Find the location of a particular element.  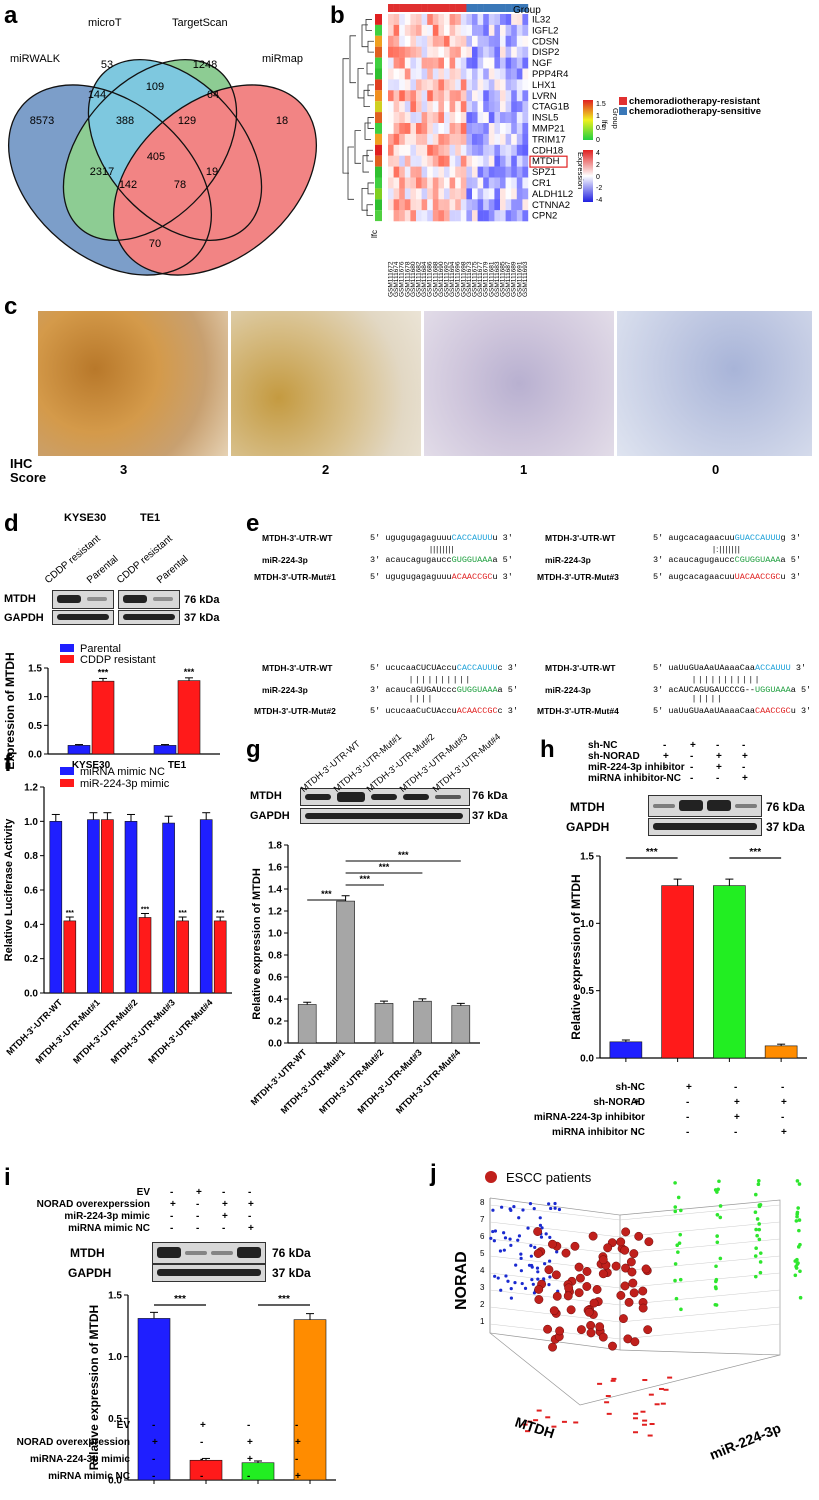

sample-label: GSM111686 is located at coordinates (430, 279).